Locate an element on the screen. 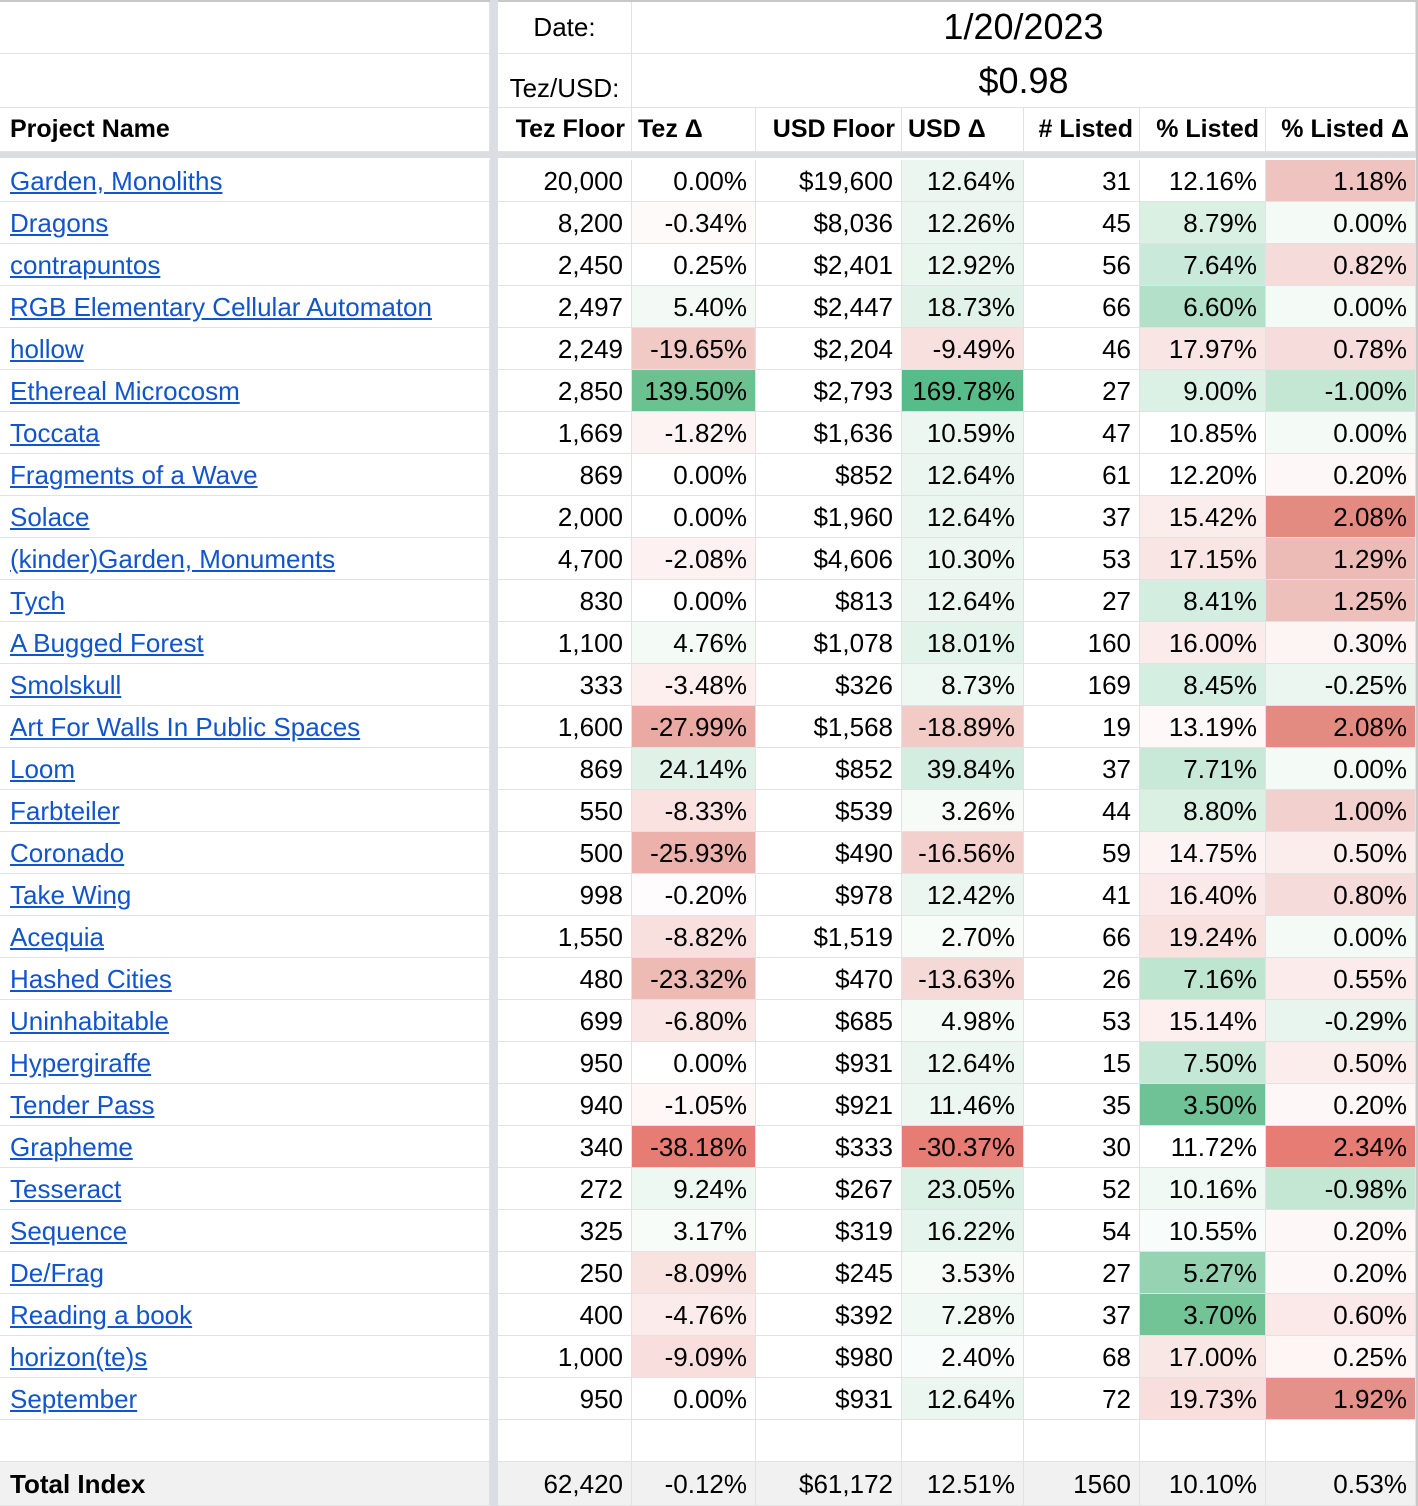  project-link: Coronado is located at coordinates (67, 852).